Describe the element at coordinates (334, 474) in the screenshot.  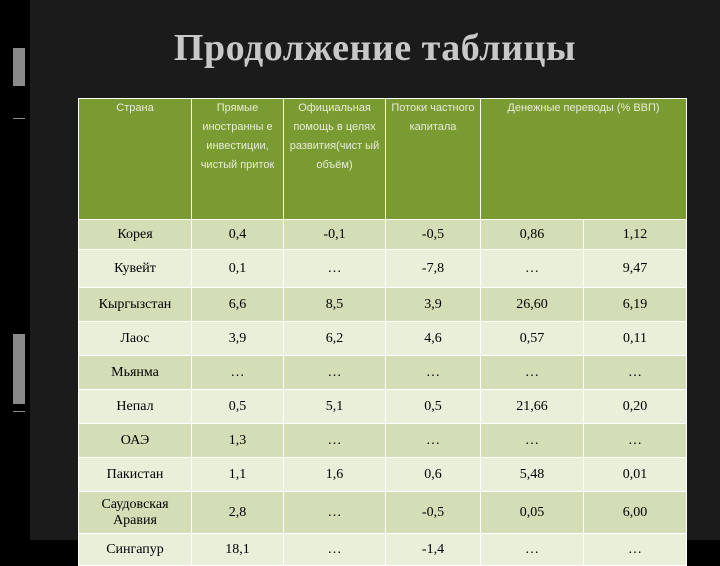
I see `value-cell: 1,6` at that location.